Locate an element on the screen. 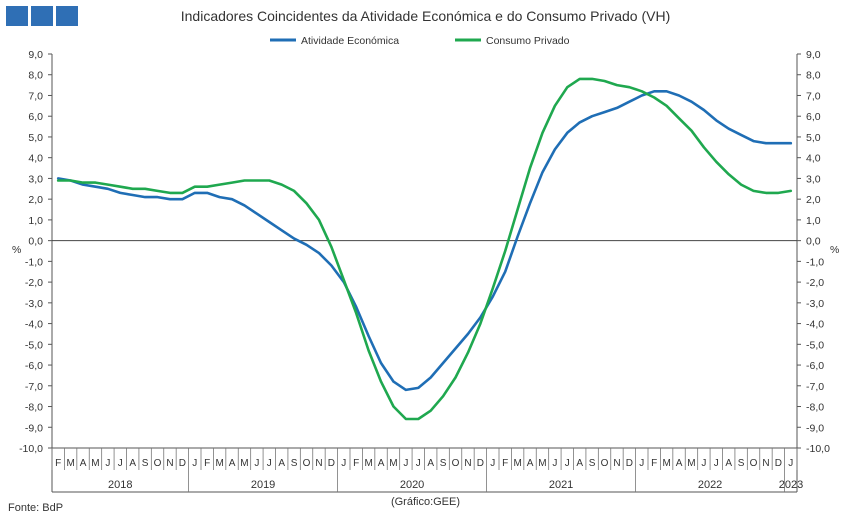 This screenshot has width=851, height=525. y-tick-label-right: 5,0 is located at coordinates (813, 138).